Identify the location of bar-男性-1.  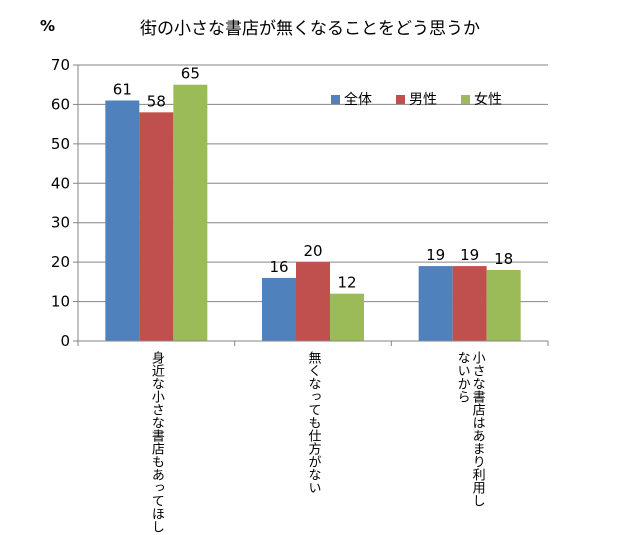
(313, 301).